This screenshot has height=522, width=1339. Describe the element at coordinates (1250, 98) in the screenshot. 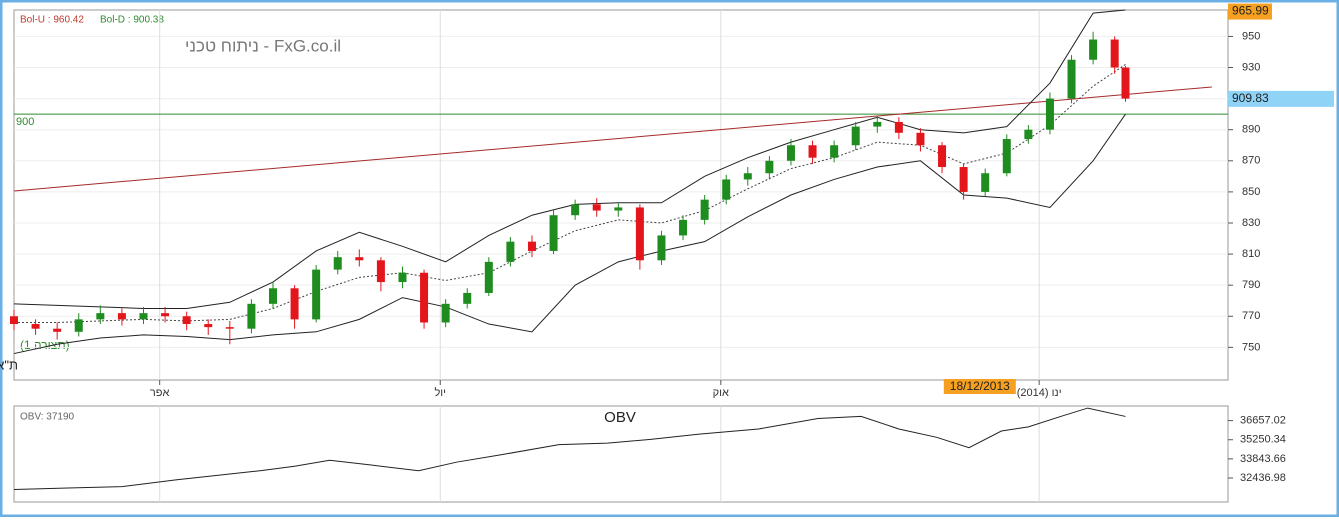

I see `last-label: 909.83` at that location.